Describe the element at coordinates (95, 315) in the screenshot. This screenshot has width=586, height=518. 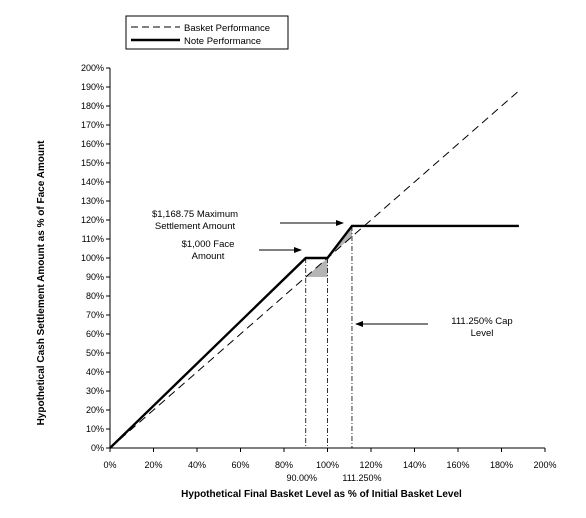
I see `y-tick-label: 70%` at that location.